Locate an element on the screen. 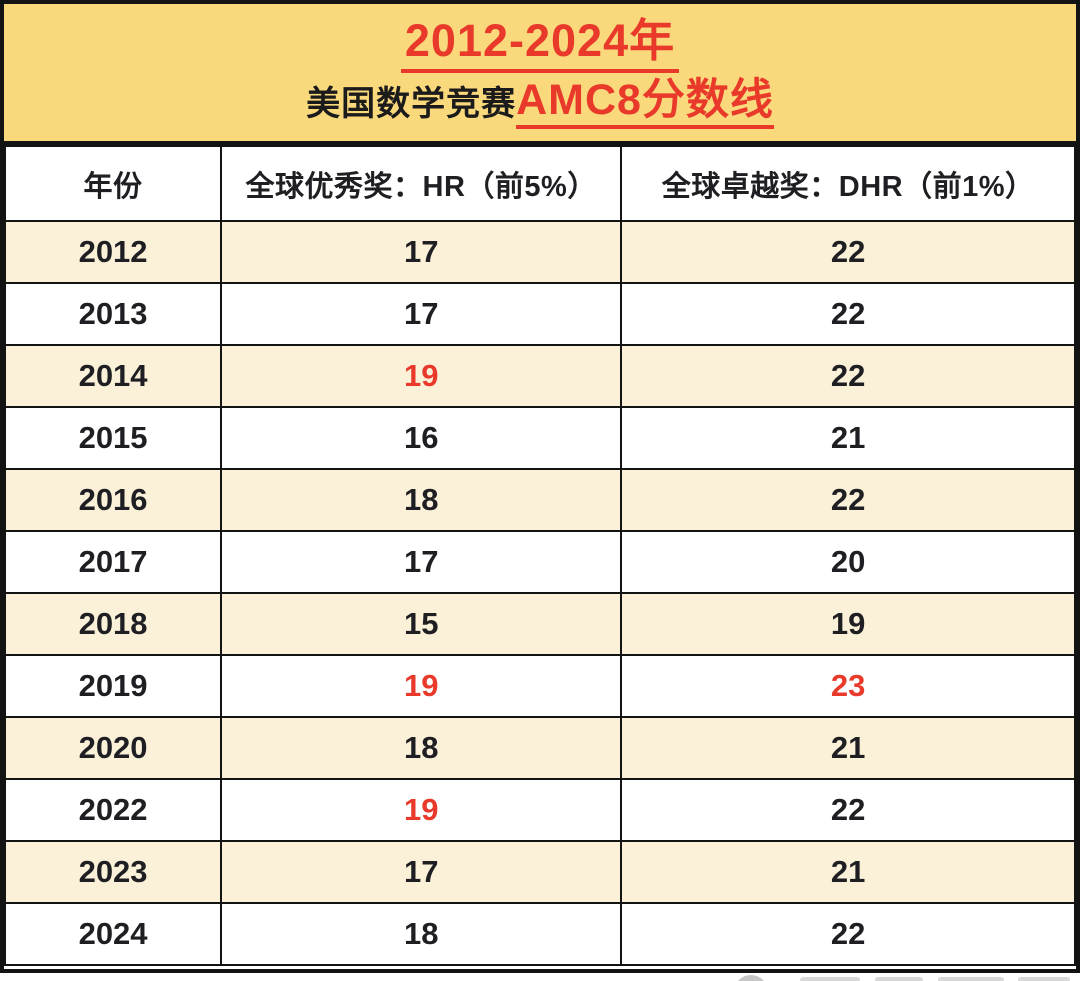 Image resolution: width=1080 pixels, height=981 pixels. table-row: 2018 15 19 is located at coordinates (539, 624).